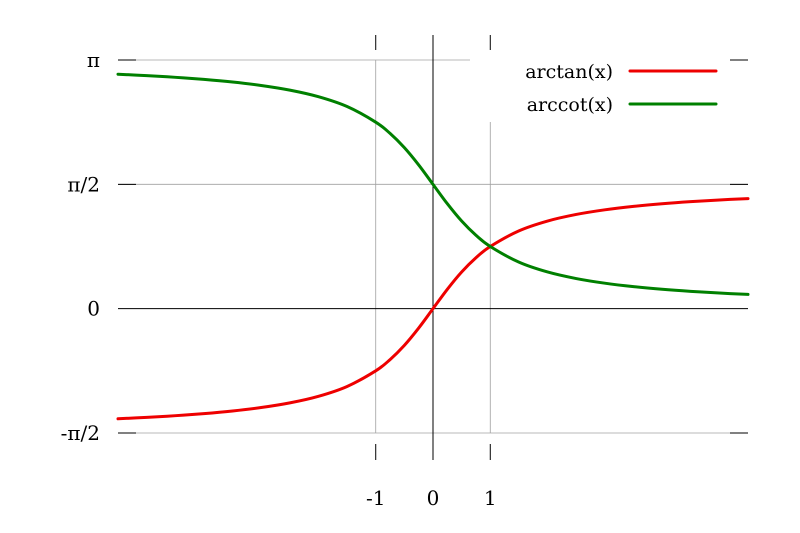  I want to click on x-tick-label: -1, so click(375, 498).